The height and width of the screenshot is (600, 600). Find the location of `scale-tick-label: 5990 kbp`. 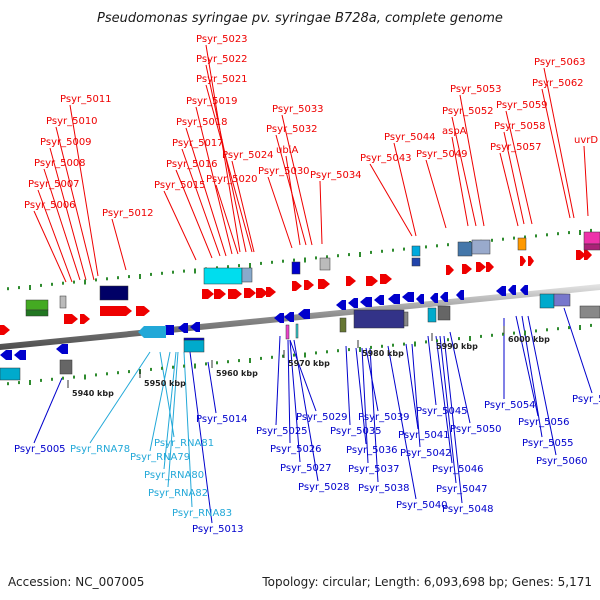

scale-tick-label: 5990 kbp is located at coordinates (457, 346).